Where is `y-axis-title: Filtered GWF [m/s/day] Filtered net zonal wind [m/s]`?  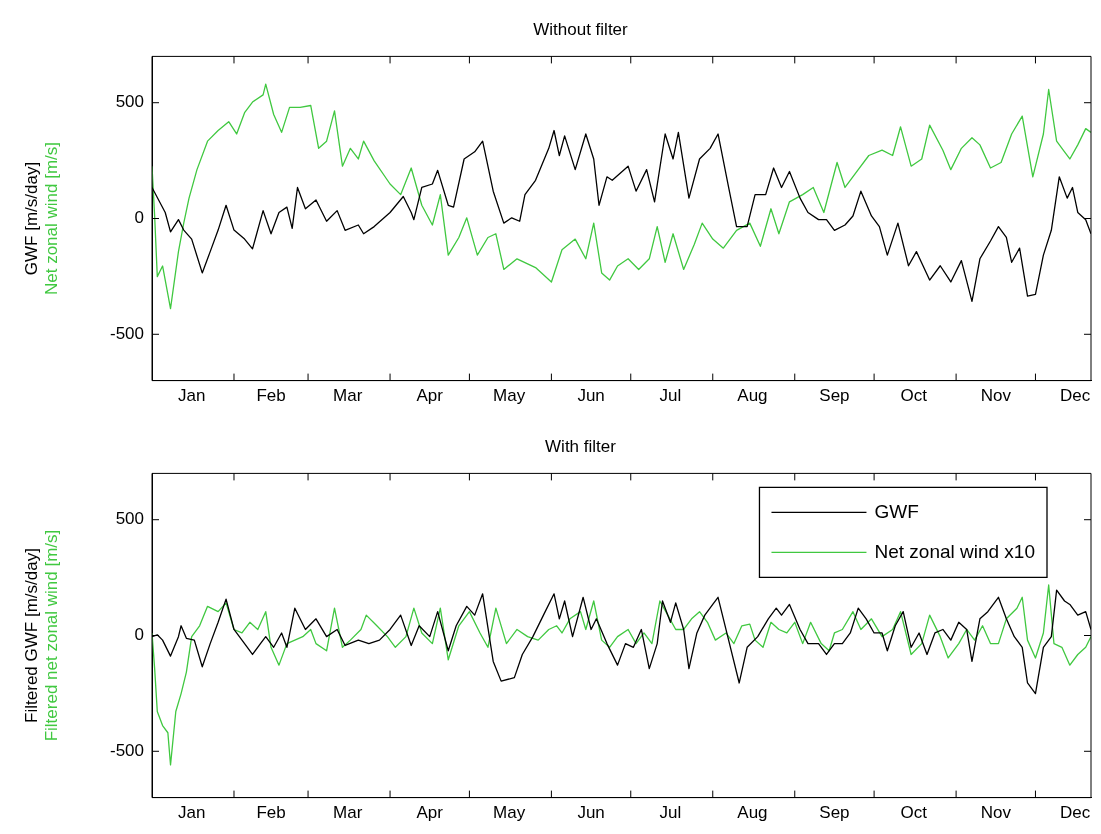 y-axis-title: Filtered GWF [m/s/day] Filtered net zonal wind [m/s] is located at coordinates (41, 635).